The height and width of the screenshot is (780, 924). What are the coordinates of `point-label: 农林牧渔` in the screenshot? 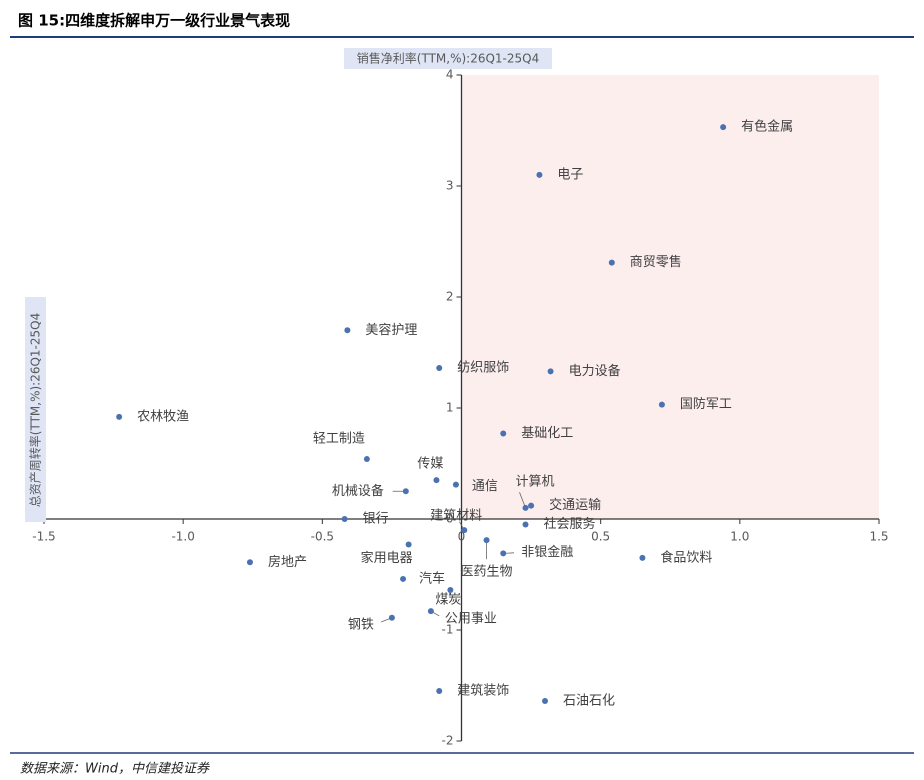 It's located at (163, 416).